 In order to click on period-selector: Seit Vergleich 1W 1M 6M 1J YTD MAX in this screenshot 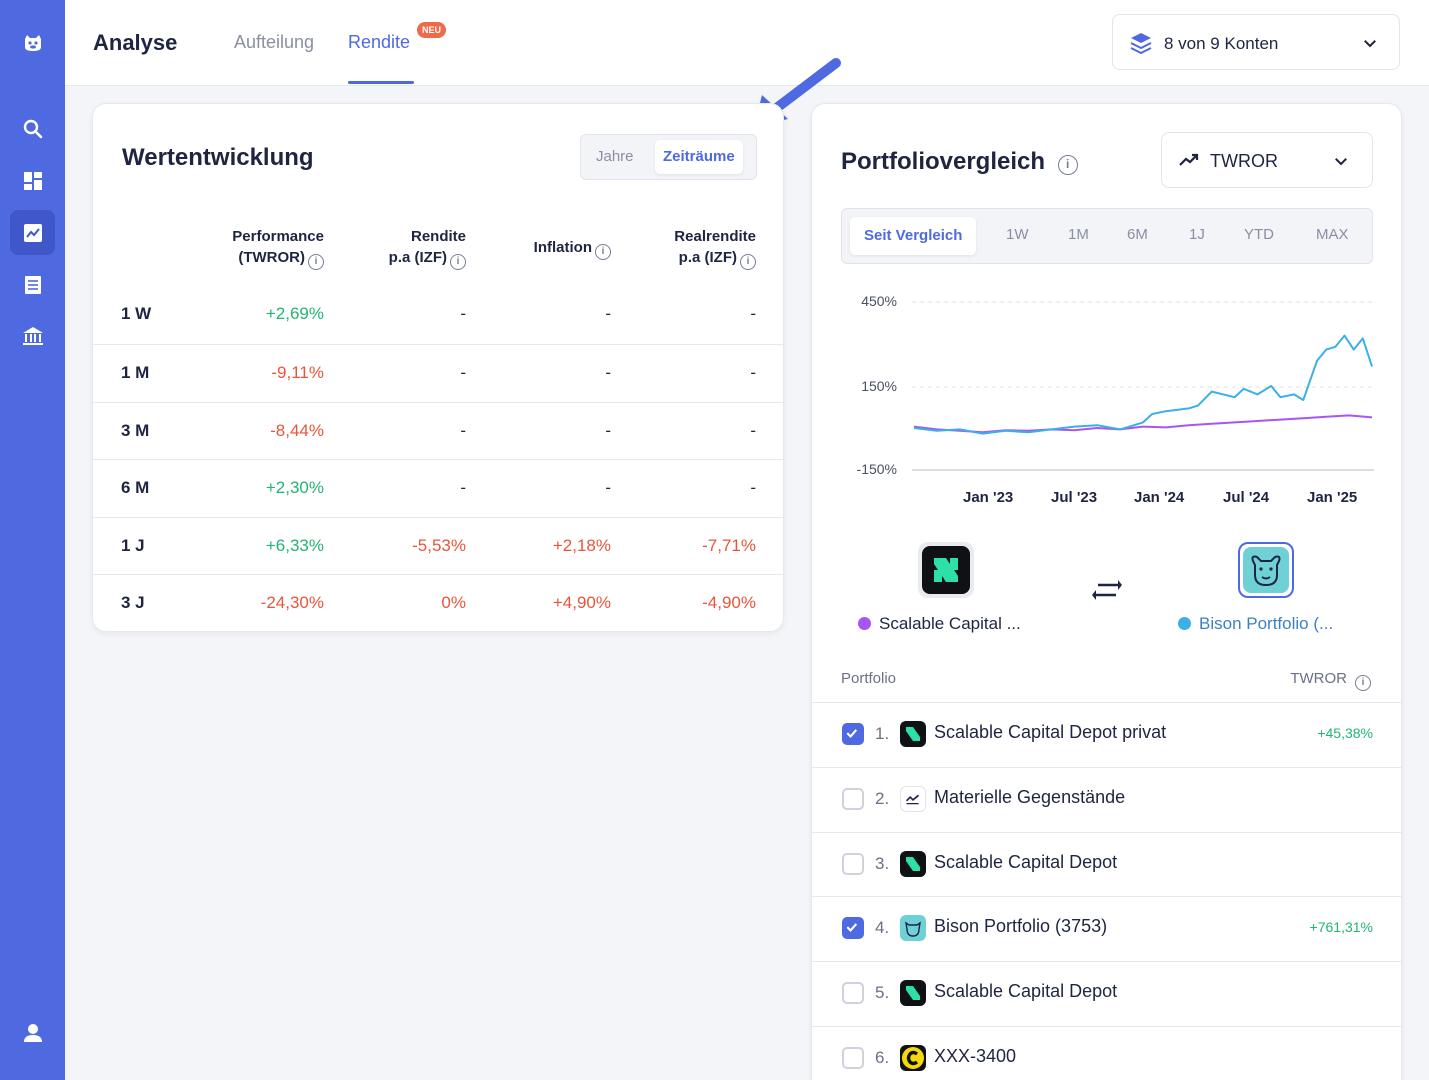, I will do `click(1107, 236)`.